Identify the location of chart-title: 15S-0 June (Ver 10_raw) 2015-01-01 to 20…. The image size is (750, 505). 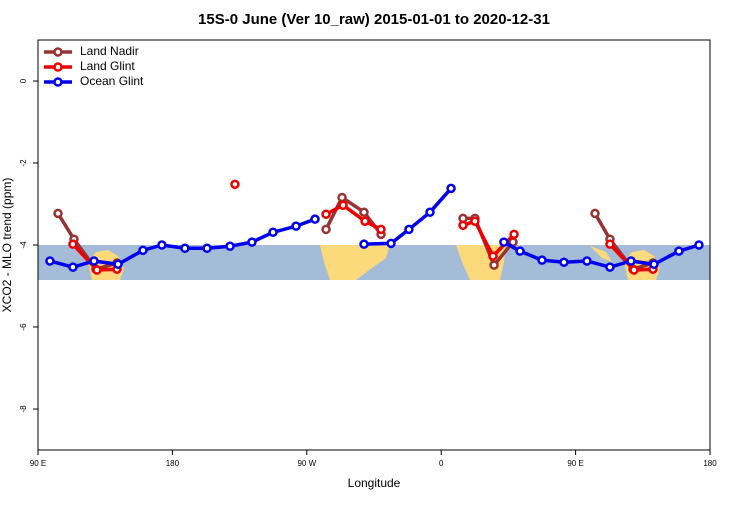
(374, 19).